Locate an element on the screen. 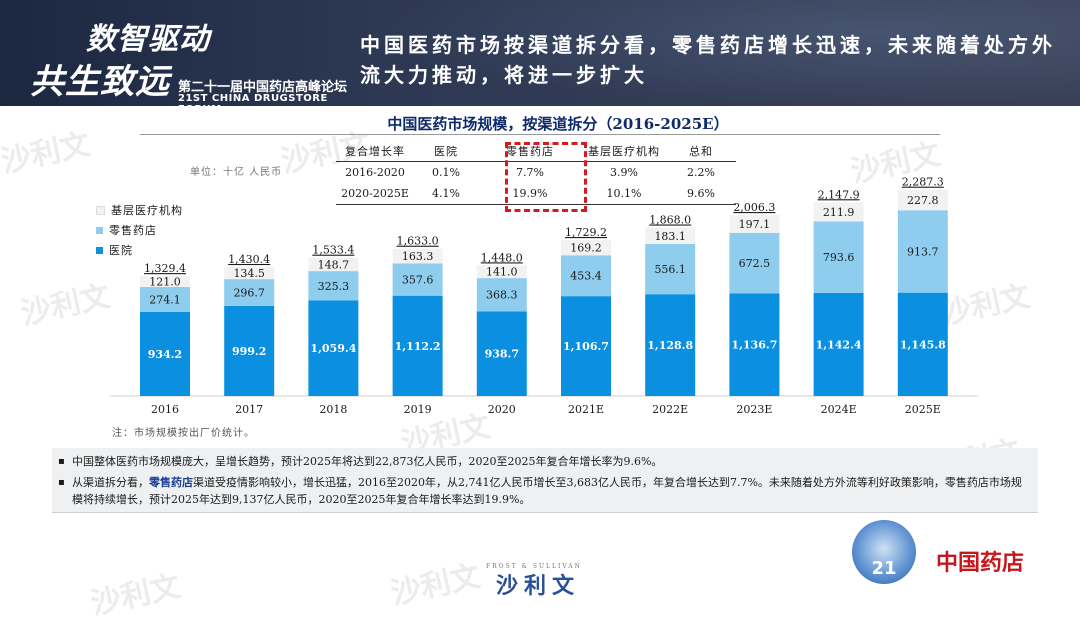  legend-label: 基层医疗机构 is located at coordinates (147, 210).